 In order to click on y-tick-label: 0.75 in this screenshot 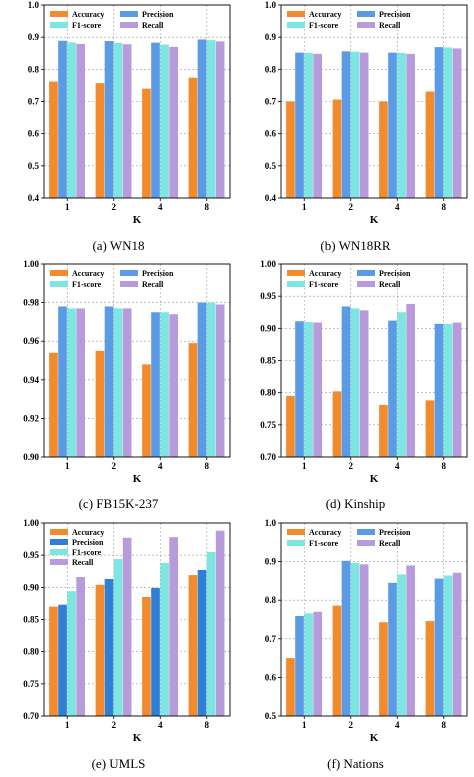, I will do `click(268, 425)`.